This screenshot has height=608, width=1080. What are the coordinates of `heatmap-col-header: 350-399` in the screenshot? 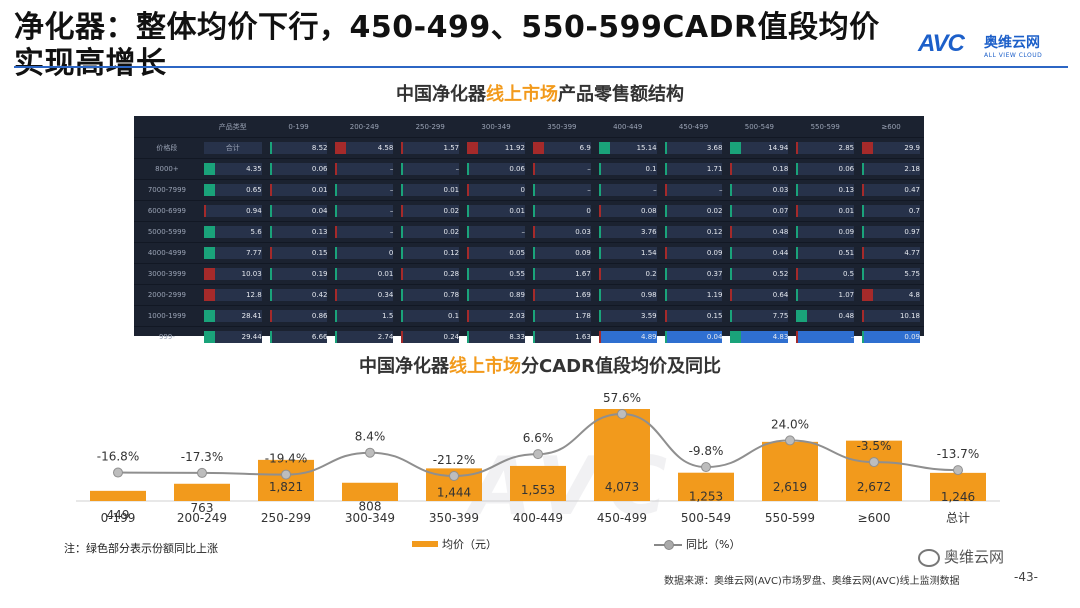 It's located at (562, 126).